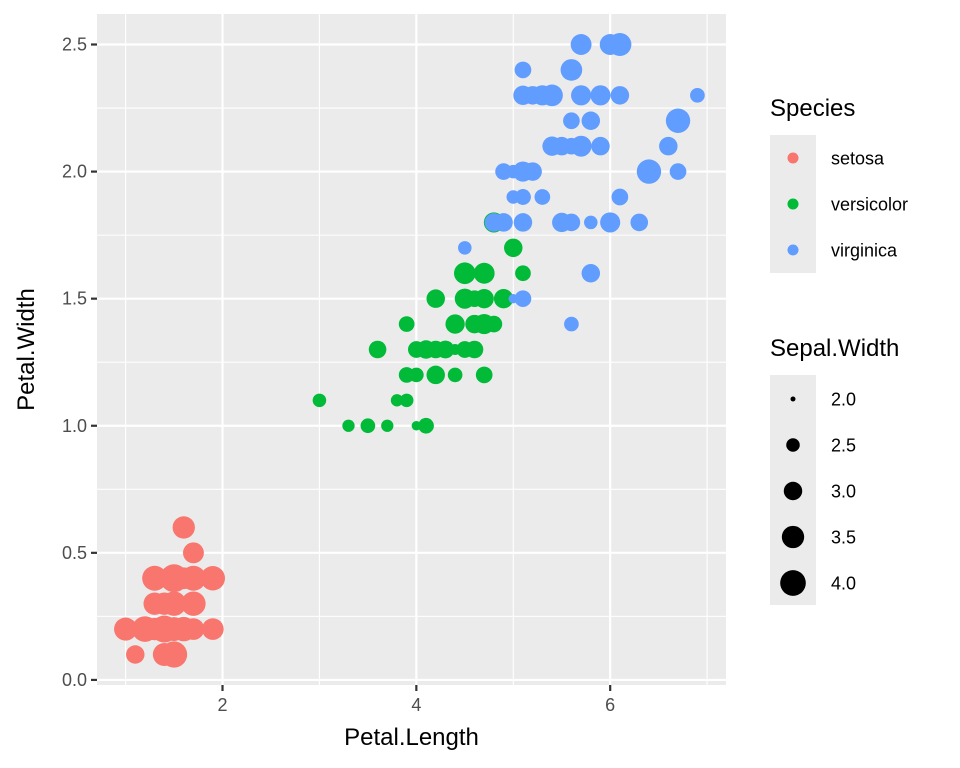 The width and height of the screenshot is (960, 768). I want to click on species-legend-keys: setosa versicolor virginica, so click(847, 205).